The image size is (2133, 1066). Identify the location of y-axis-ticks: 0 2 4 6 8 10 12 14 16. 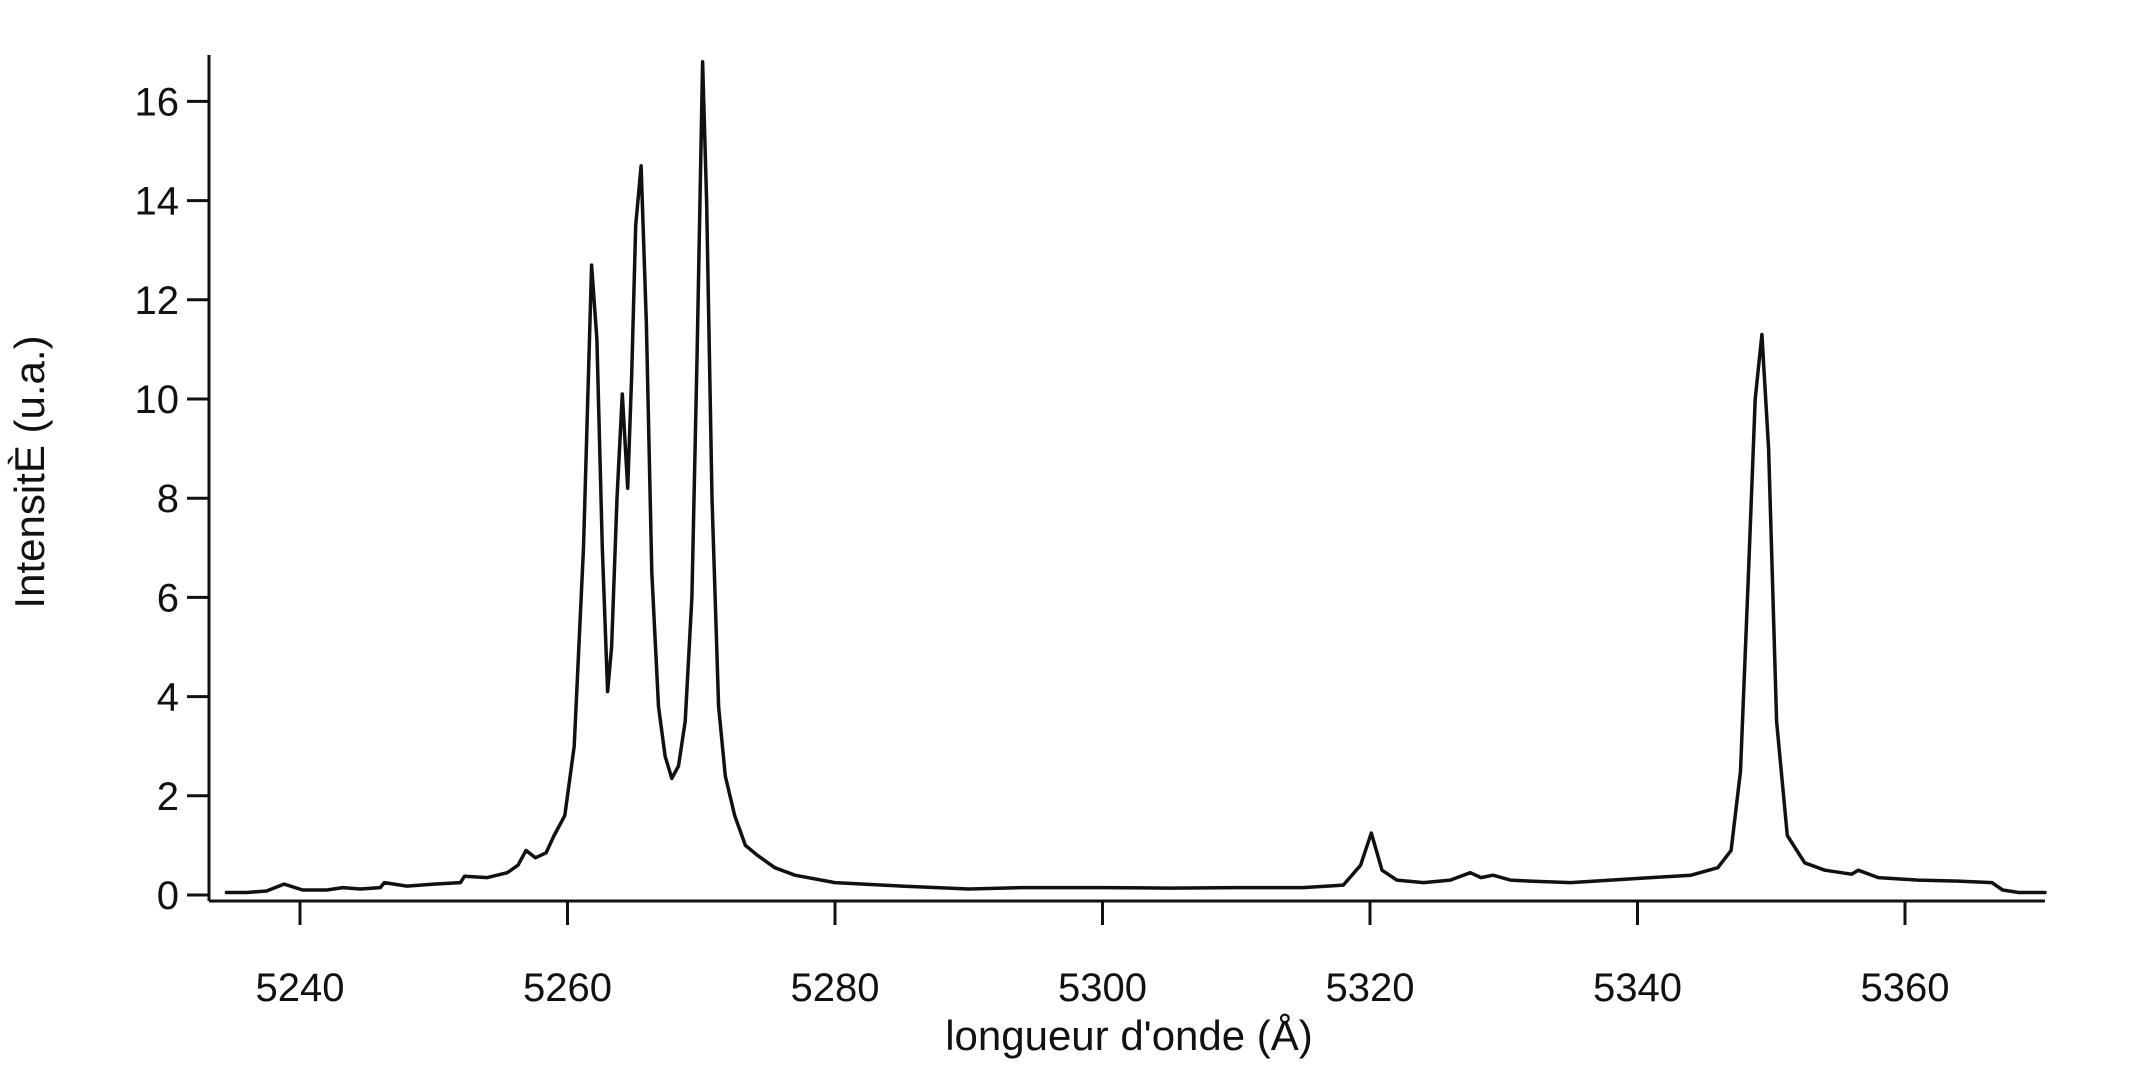
(172, 499).